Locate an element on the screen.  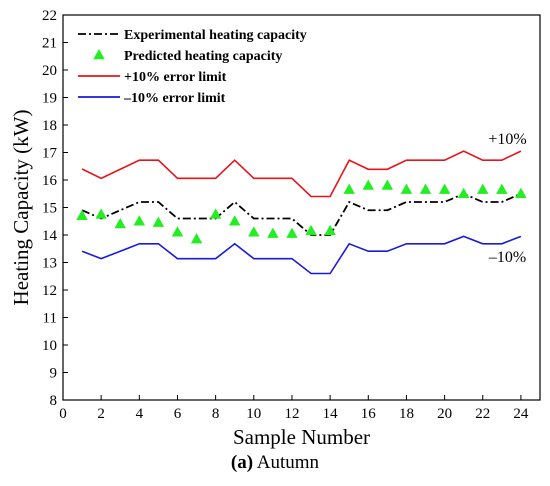
y-tick-label: 12 is located at coordinates (49, 291).